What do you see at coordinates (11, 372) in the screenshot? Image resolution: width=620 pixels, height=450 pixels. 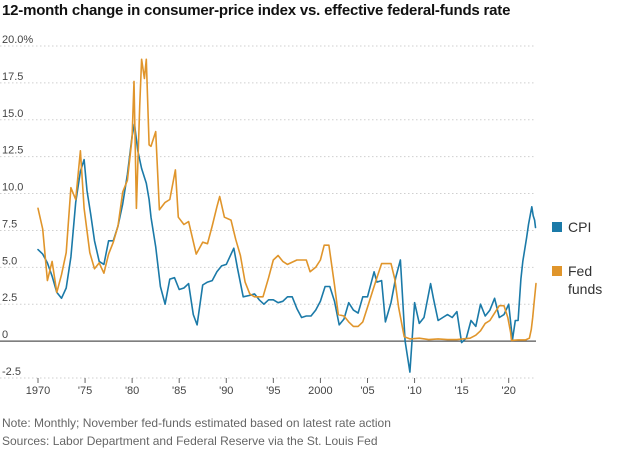 I see `y-tick-label: -2.5` at bounding box center [11, 372].